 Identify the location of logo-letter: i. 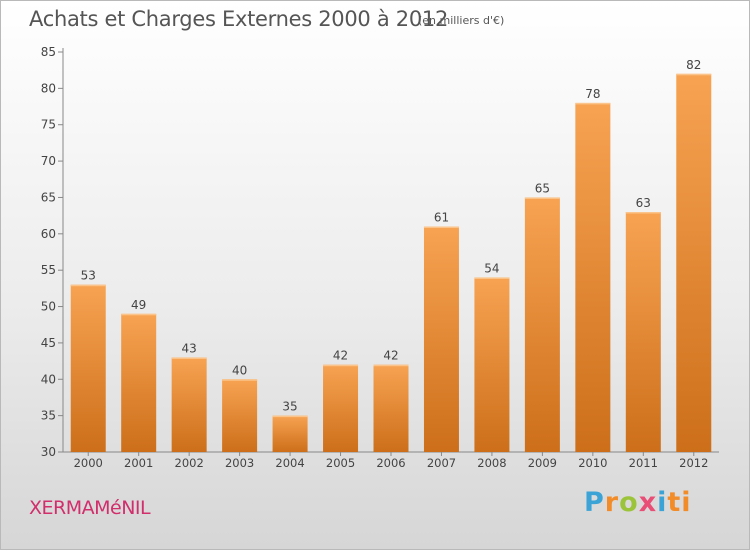
(662, 502).